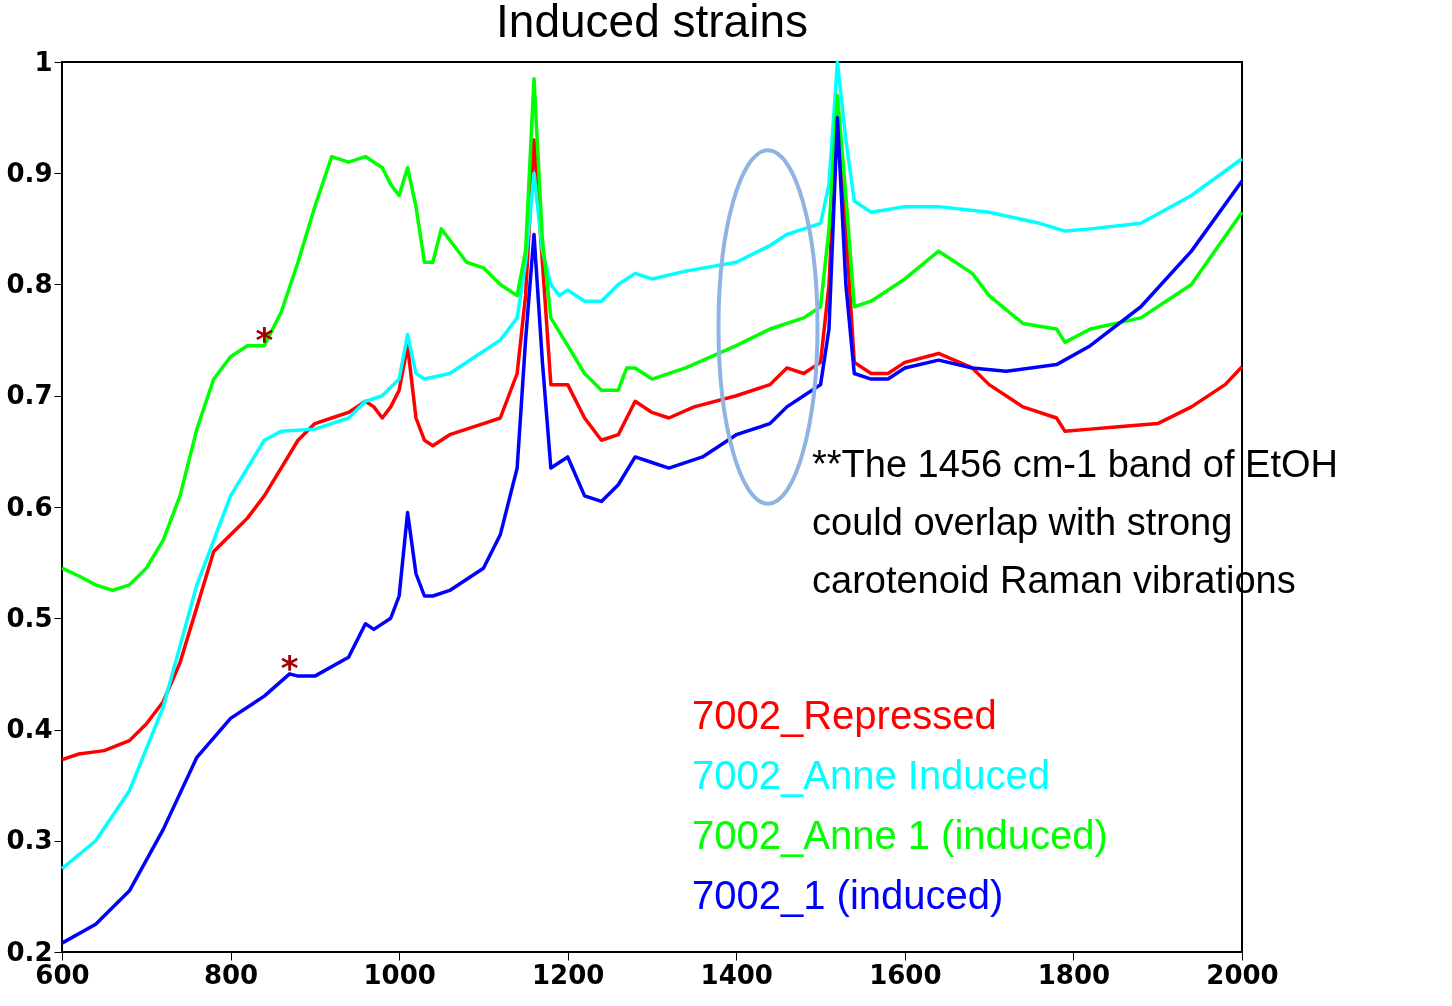  I want to click on x-tick-label: 1800, so click(1074, 974).